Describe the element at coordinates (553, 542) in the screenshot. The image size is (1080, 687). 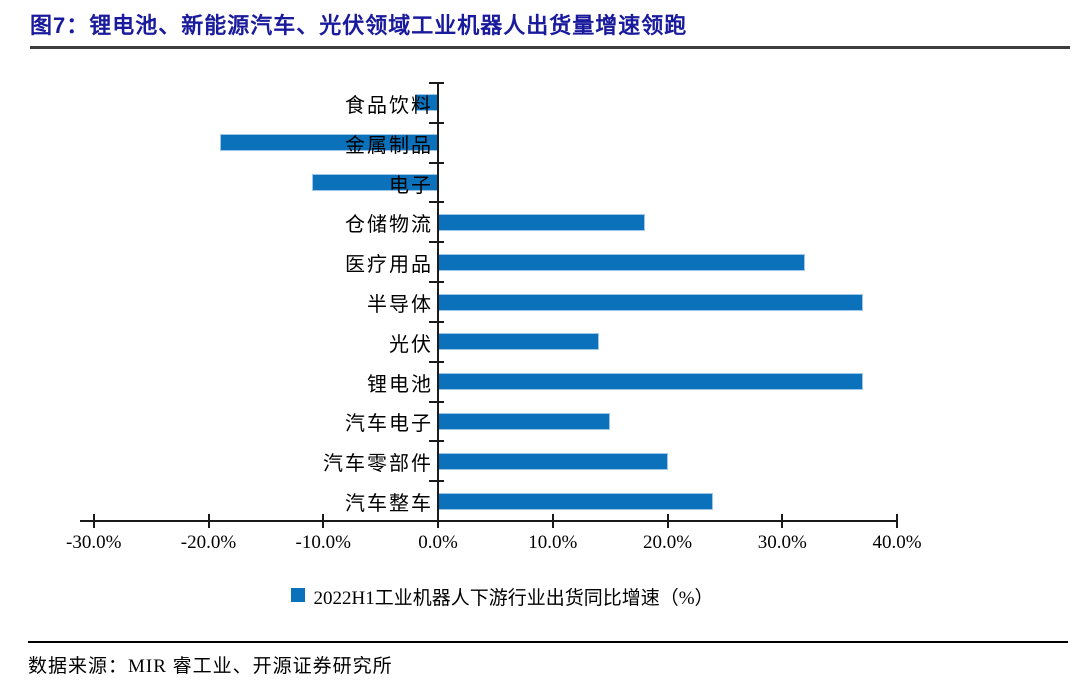
I see `x-tick-label: 10.0%` at that location.